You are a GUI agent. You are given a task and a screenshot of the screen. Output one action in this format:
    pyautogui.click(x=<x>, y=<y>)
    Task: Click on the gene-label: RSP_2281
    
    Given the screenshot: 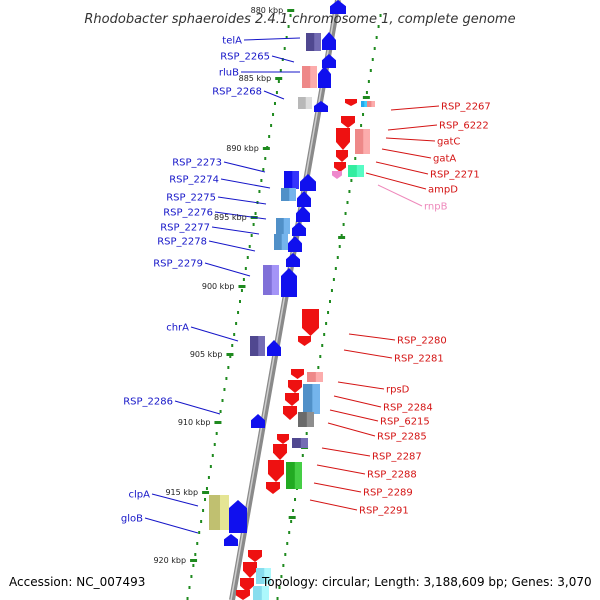 What is the action you would take?
    pyautogui.click(x=419, y=359)
    